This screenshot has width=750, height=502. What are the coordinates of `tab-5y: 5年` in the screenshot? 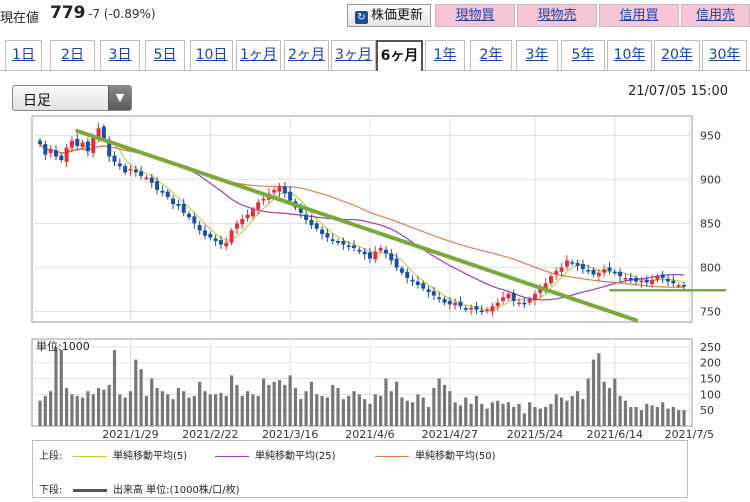 It's located at (583, 55).